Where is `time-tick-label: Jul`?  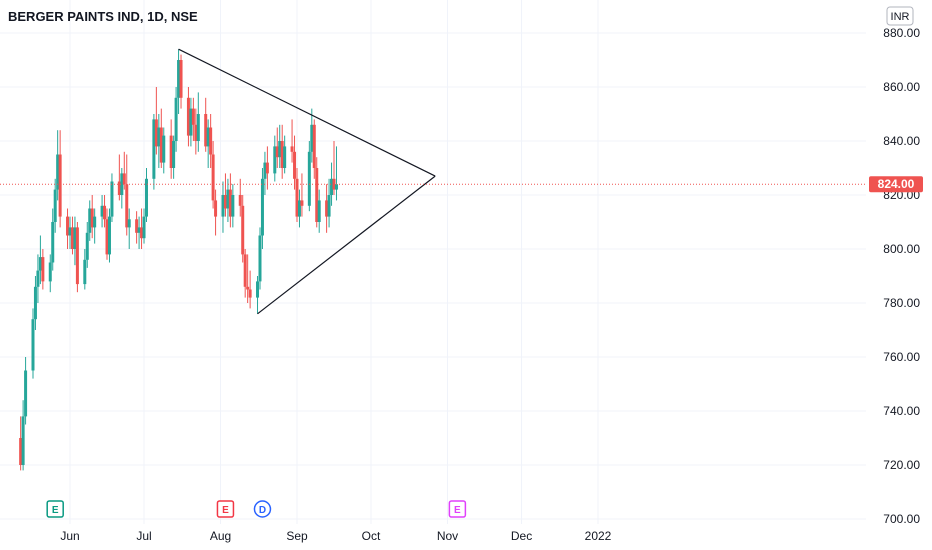 time-tick-label: Jul is located at coordinates (143, 536).